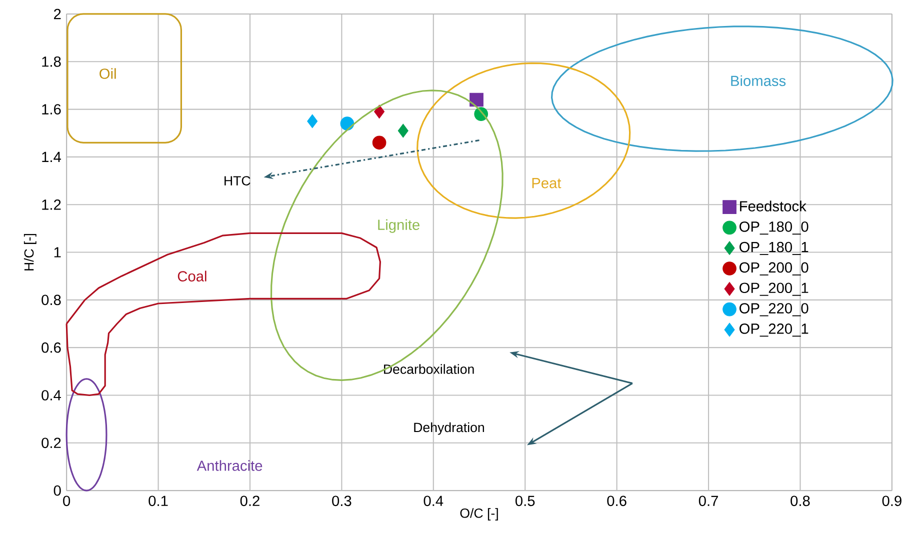 This screenshot has width=907, height=544. What do you see at coordinates (774, 269) in the screenshot?
I see `legend-label: OP_200_0` at bounding box center [774, 269].